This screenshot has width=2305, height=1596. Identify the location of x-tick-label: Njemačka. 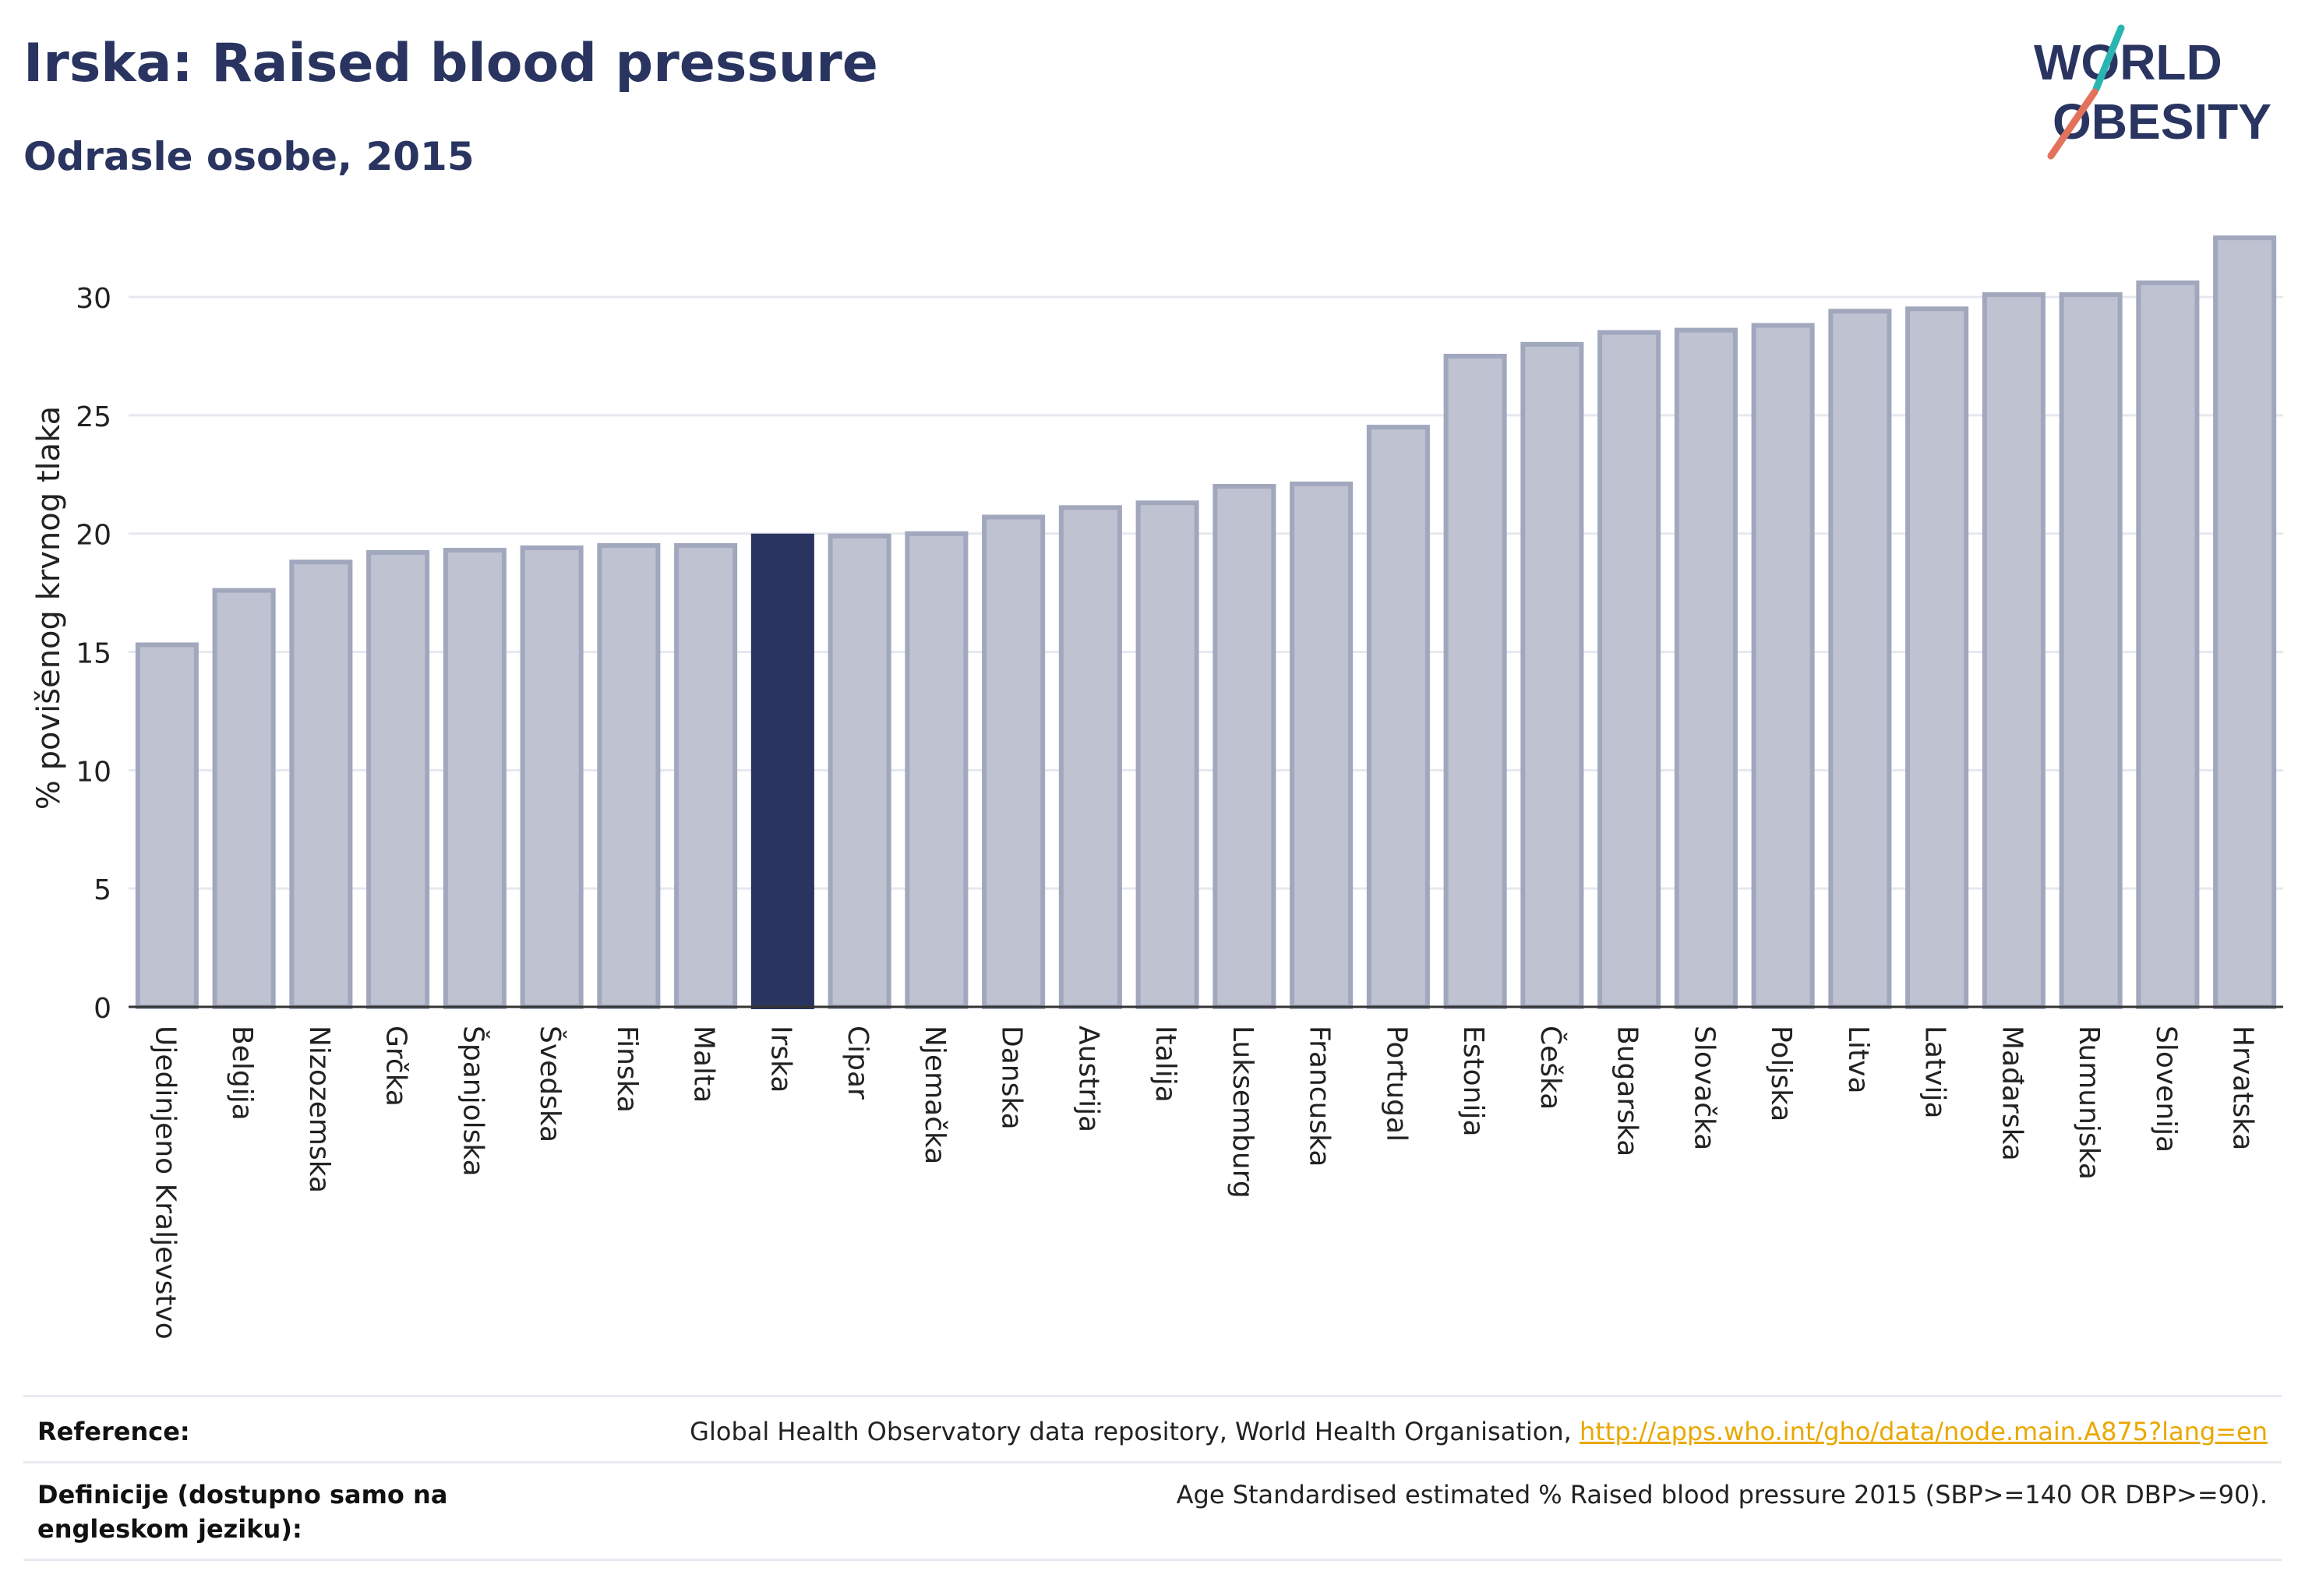
(935, 1095).